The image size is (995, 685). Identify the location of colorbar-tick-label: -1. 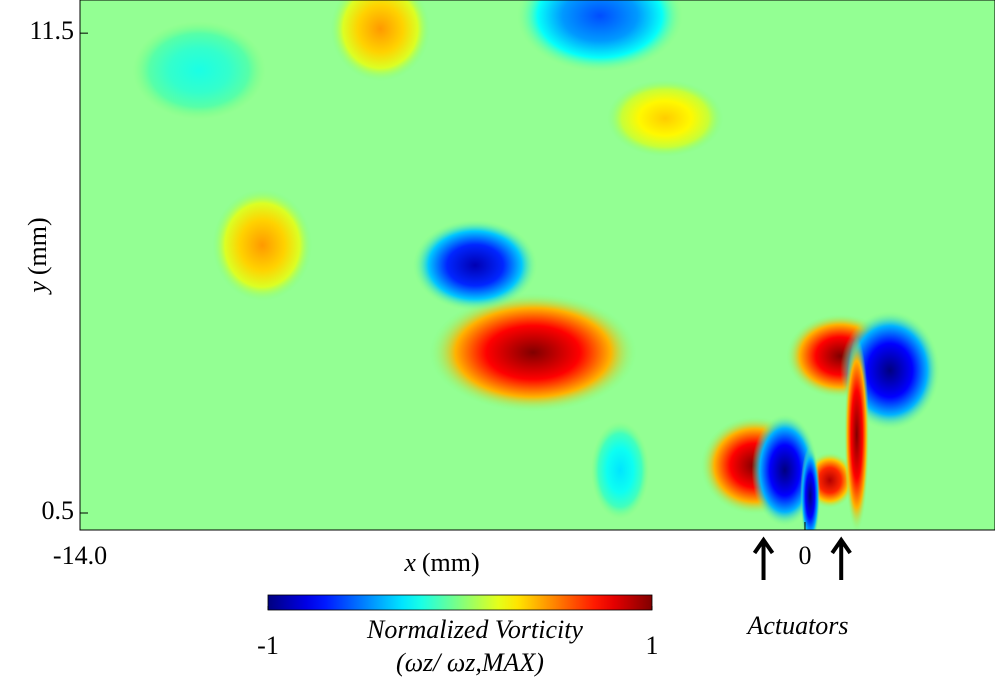
(268, 645).